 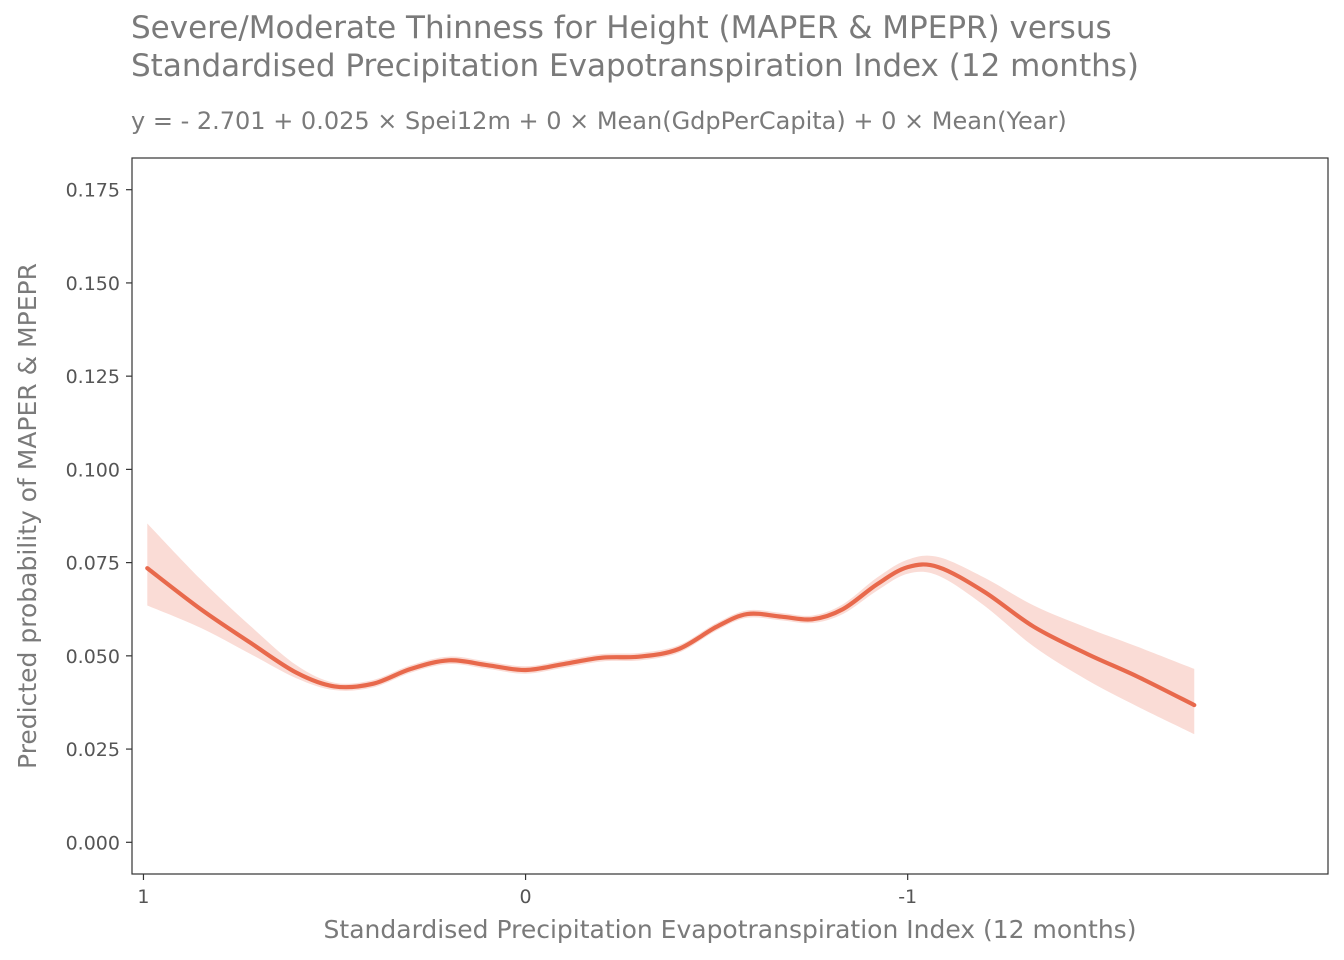 What do you see at coordinates (99, 517) in the screenshot?
I see `y-axis: 0.000 0.025 0.050 0.075 0.100 0.125 0.150 0.175` at bounding box center [99, 517].